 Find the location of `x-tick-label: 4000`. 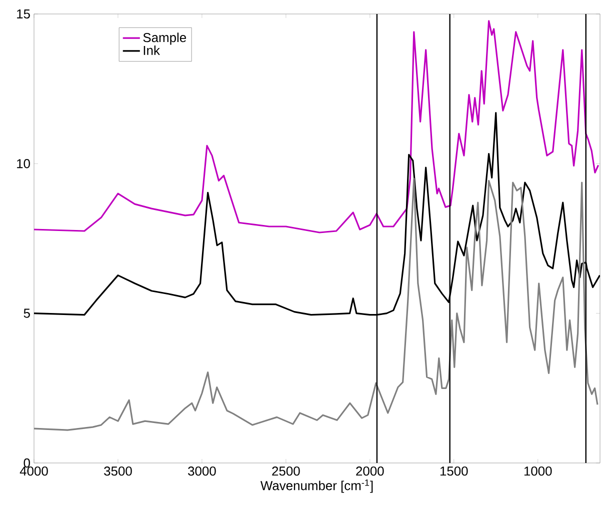

x-tick-label: 4000 is located at coordinates (34, 471).